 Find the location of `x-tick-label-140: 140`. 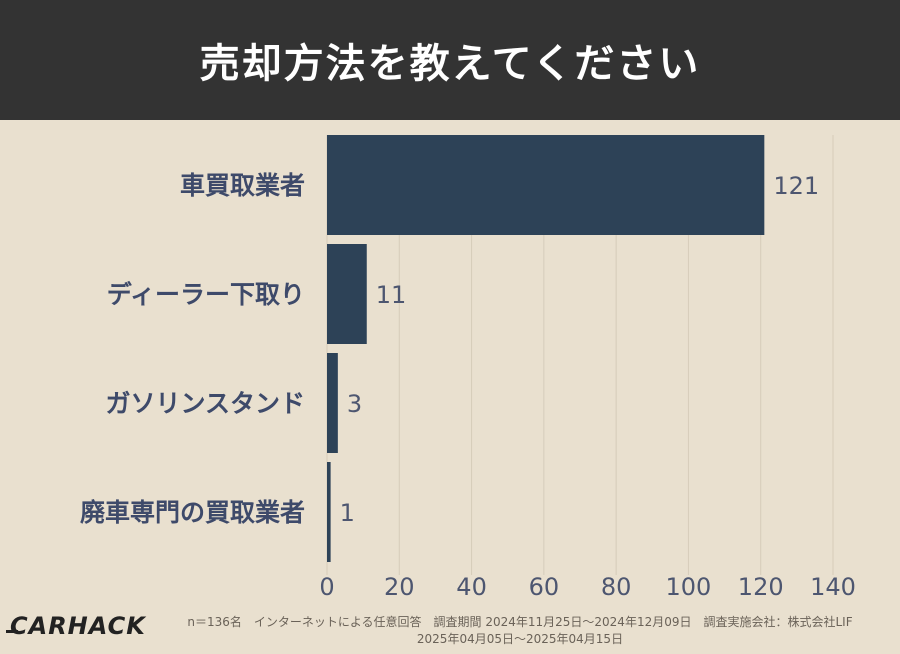

x-tick-label-140: 140 is located at coordinates (833, 587).